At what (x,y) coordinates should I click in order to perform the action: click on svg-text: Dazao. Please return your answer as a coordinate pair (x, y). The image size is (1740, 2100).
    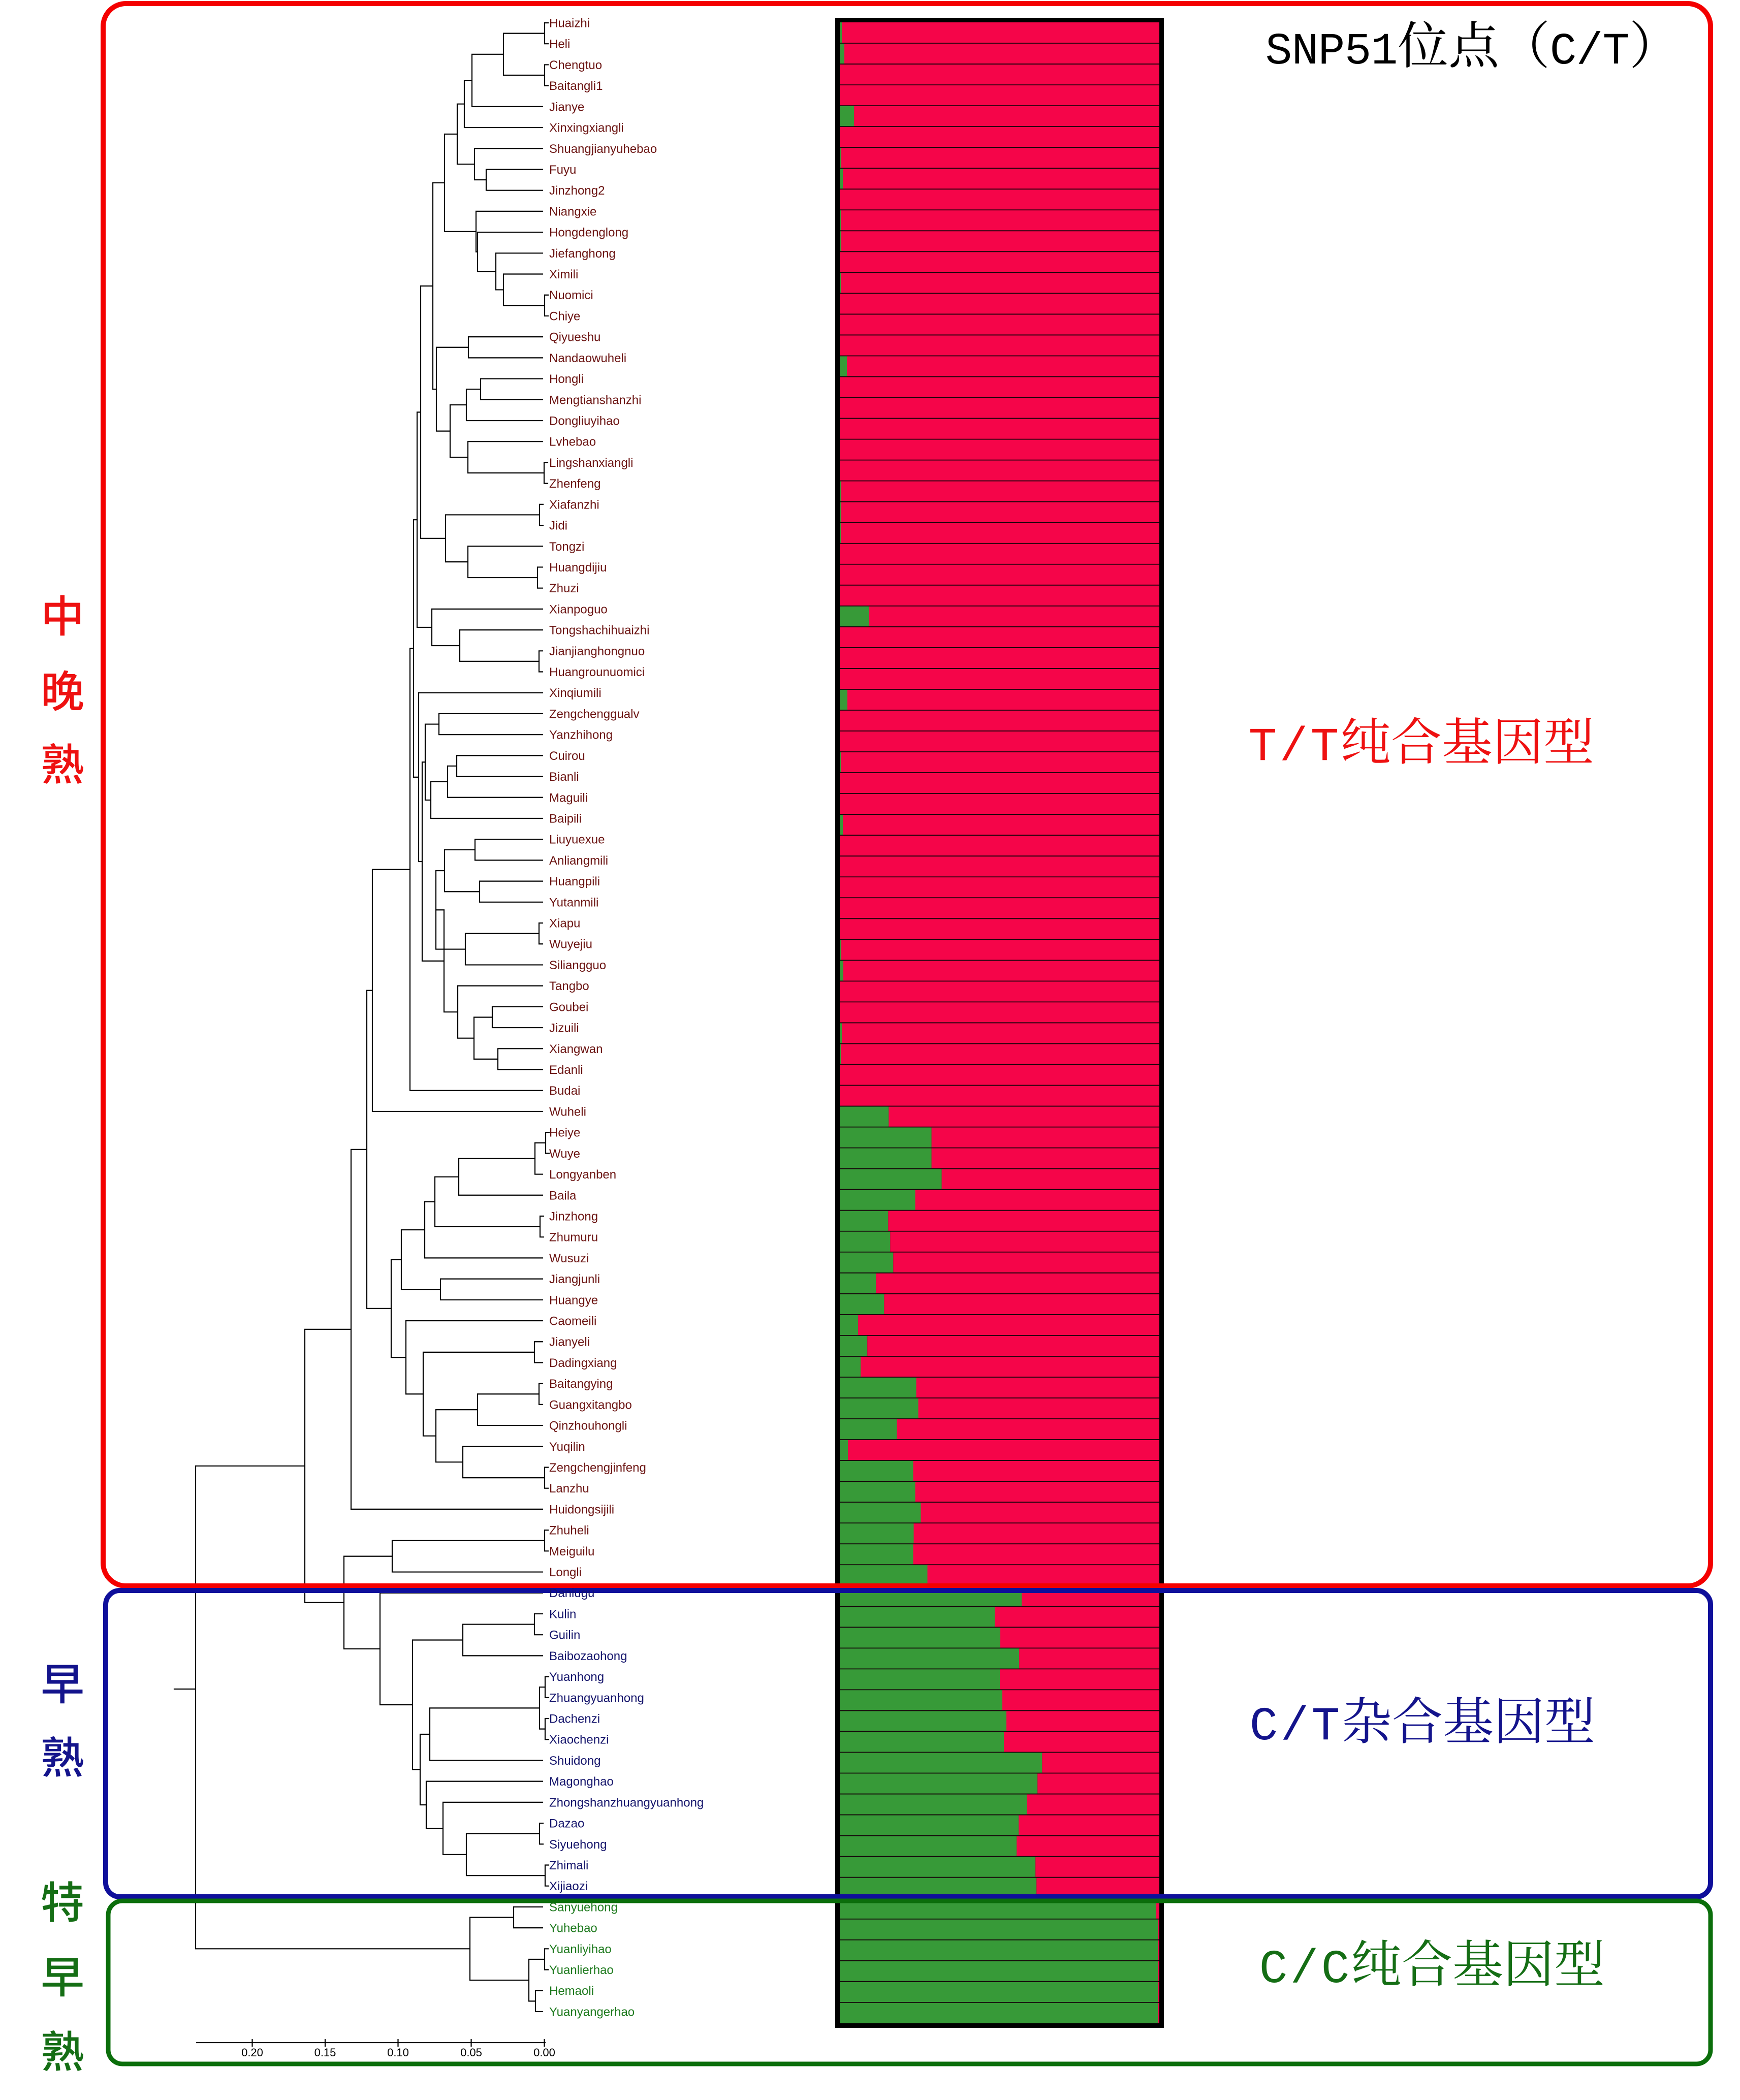
    Looking at the image, I should click on (566, 1824).